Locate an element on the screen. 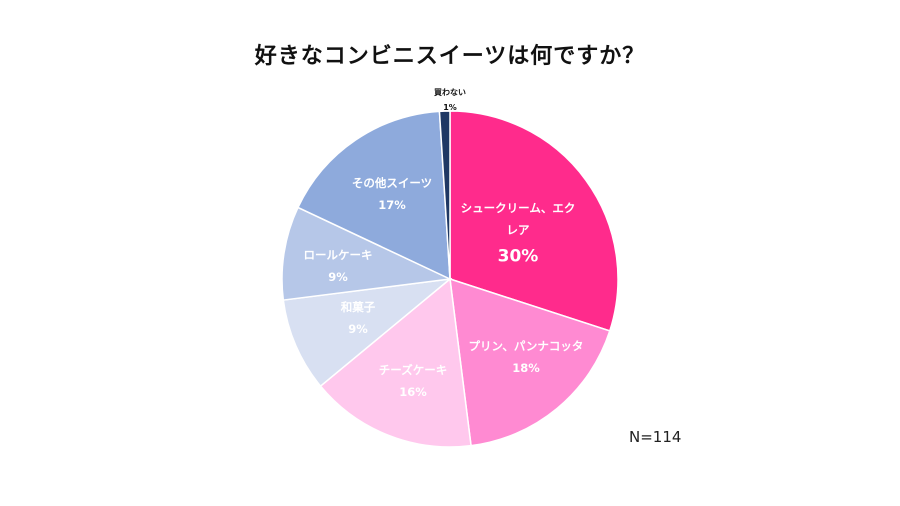 This screenshot has width=900, height=506. slice-label-text: 買わない is located at coordinates (450, 92).